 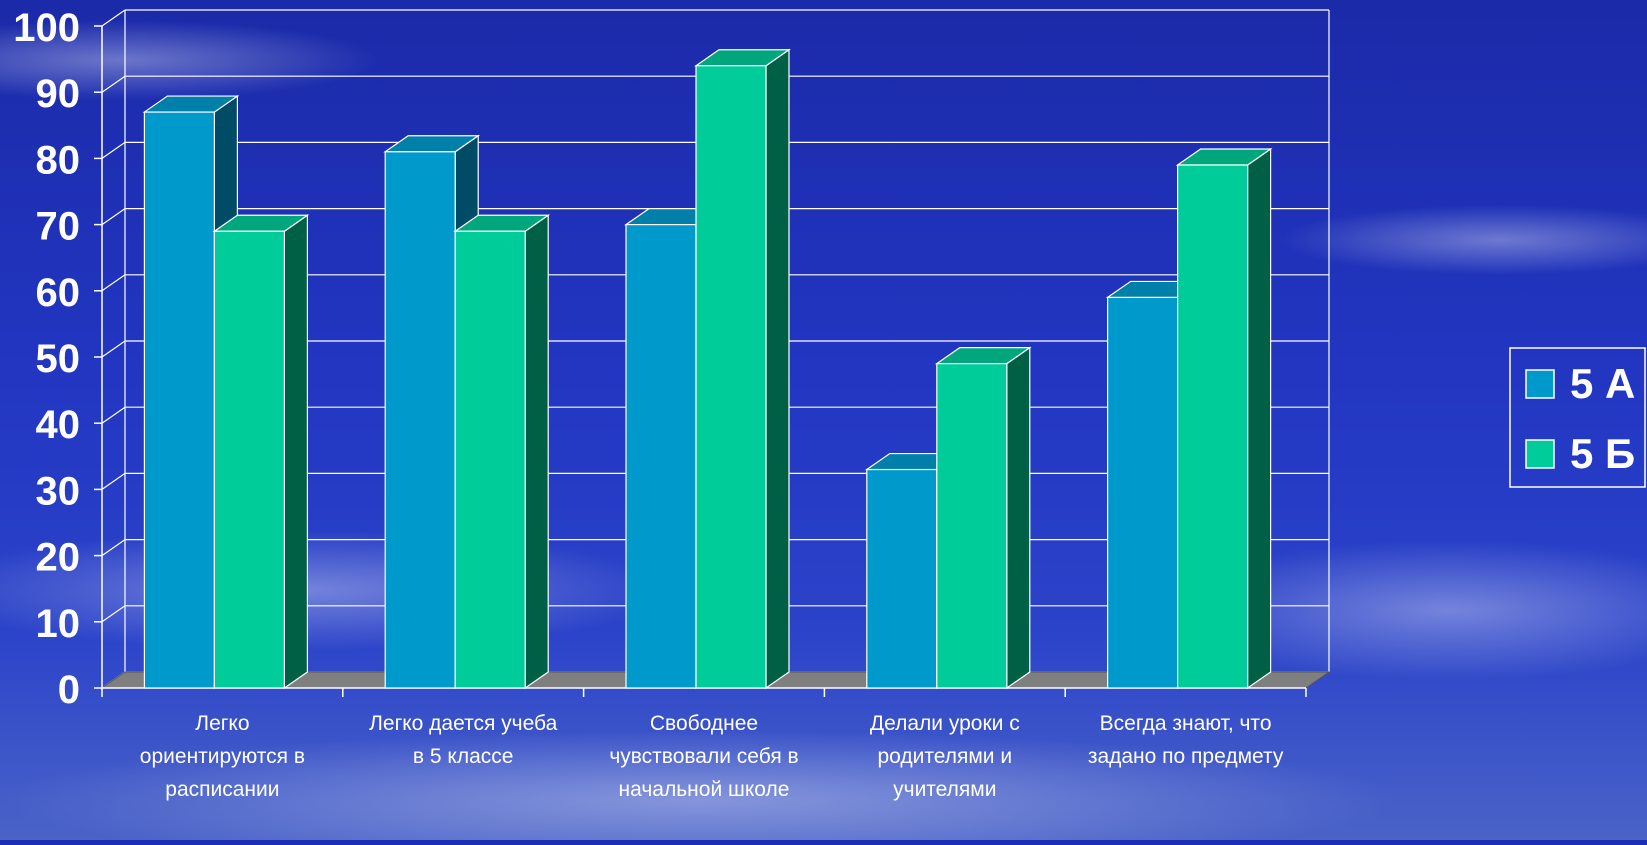 What do you see at coordinates (58, 425) in the screenshot?
I see `y-tick-label: 40` at bounding box center [58, 425].